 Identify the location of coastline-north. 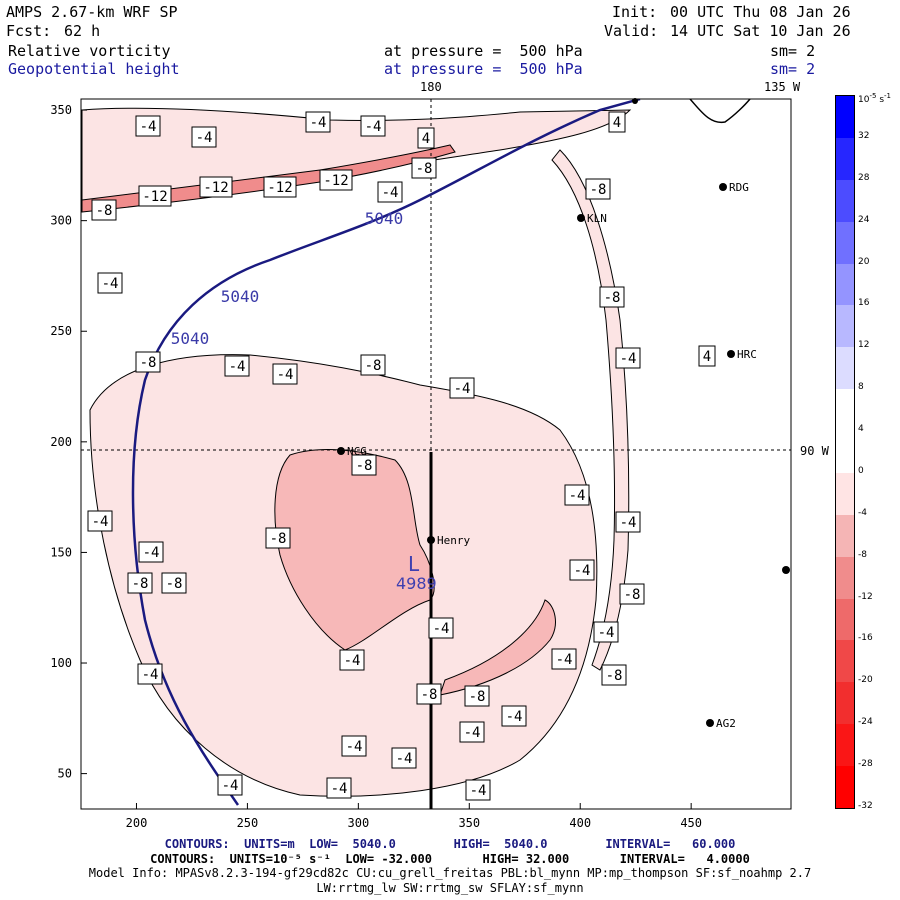
(720, 111).